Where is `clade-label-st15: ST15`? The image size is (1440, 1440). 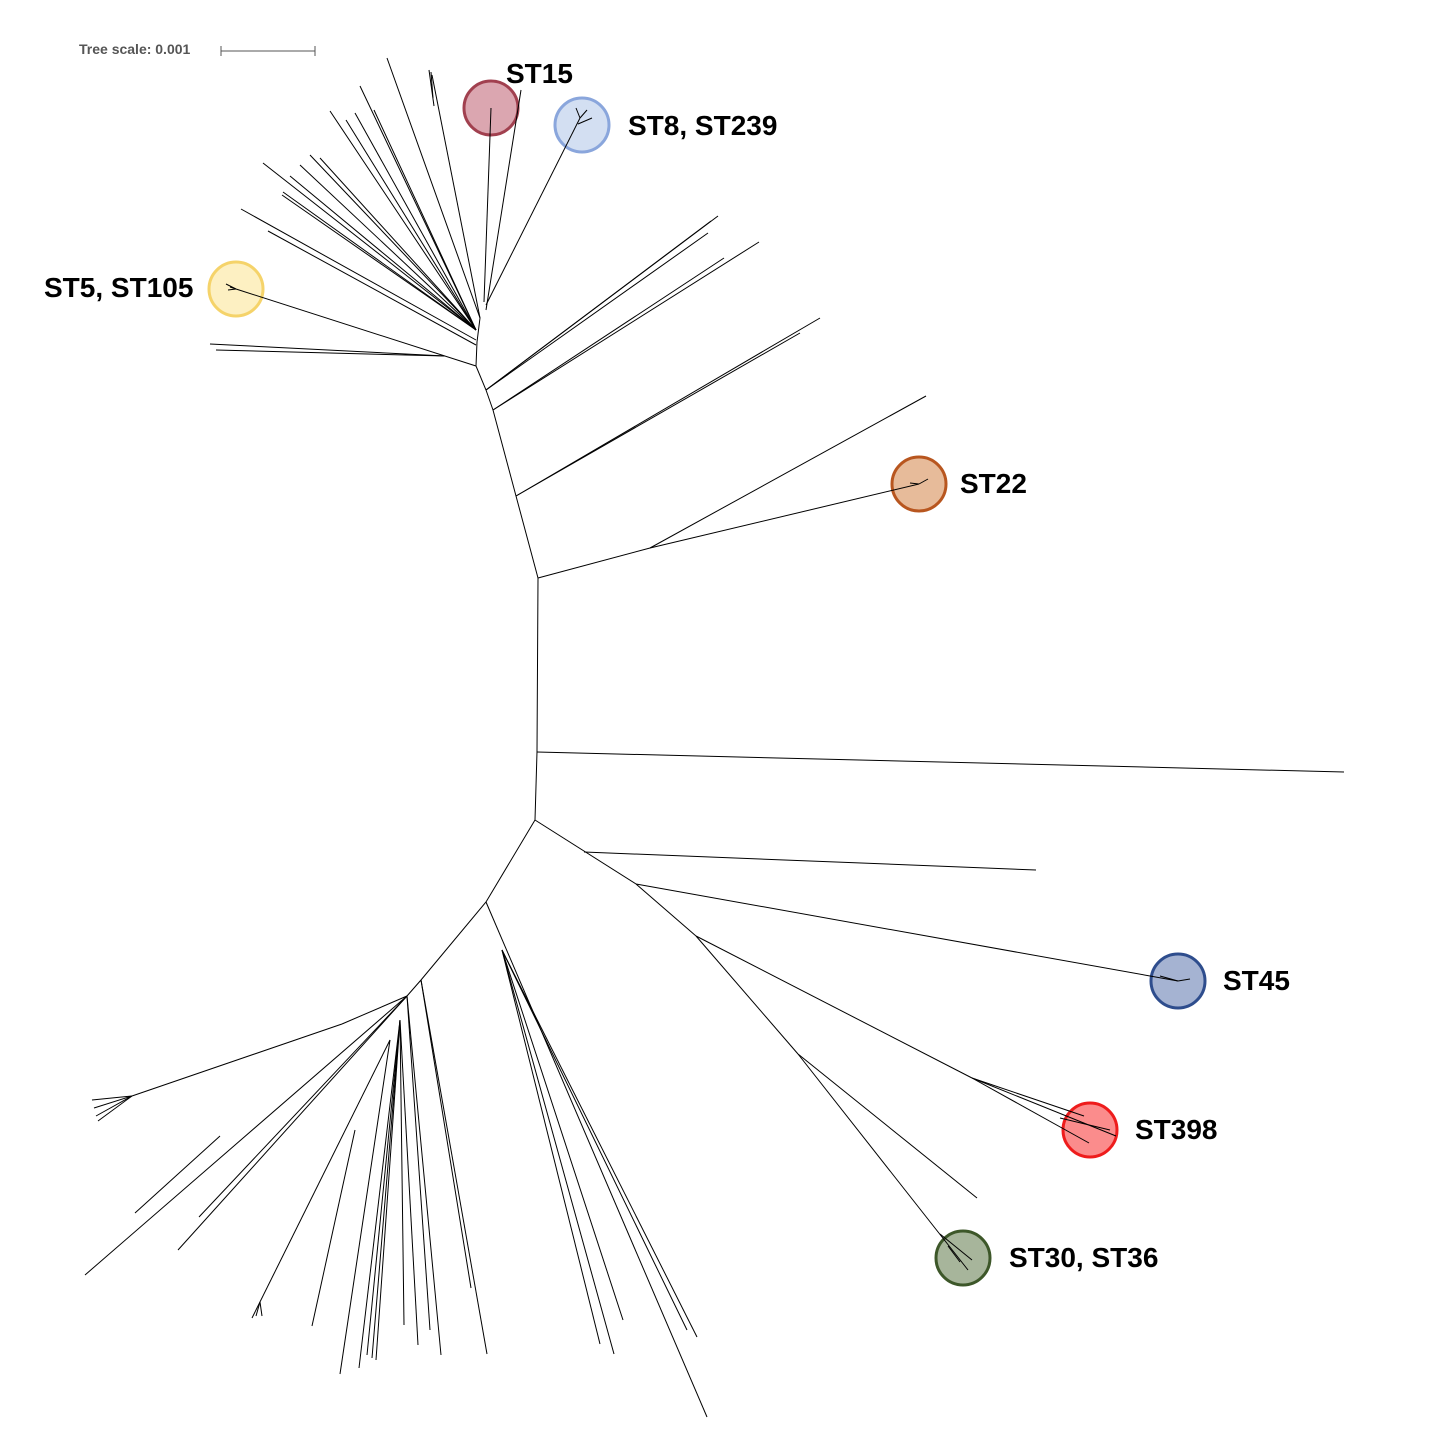 clade-label-st15: ST15 is located at coordinates (539, 73).